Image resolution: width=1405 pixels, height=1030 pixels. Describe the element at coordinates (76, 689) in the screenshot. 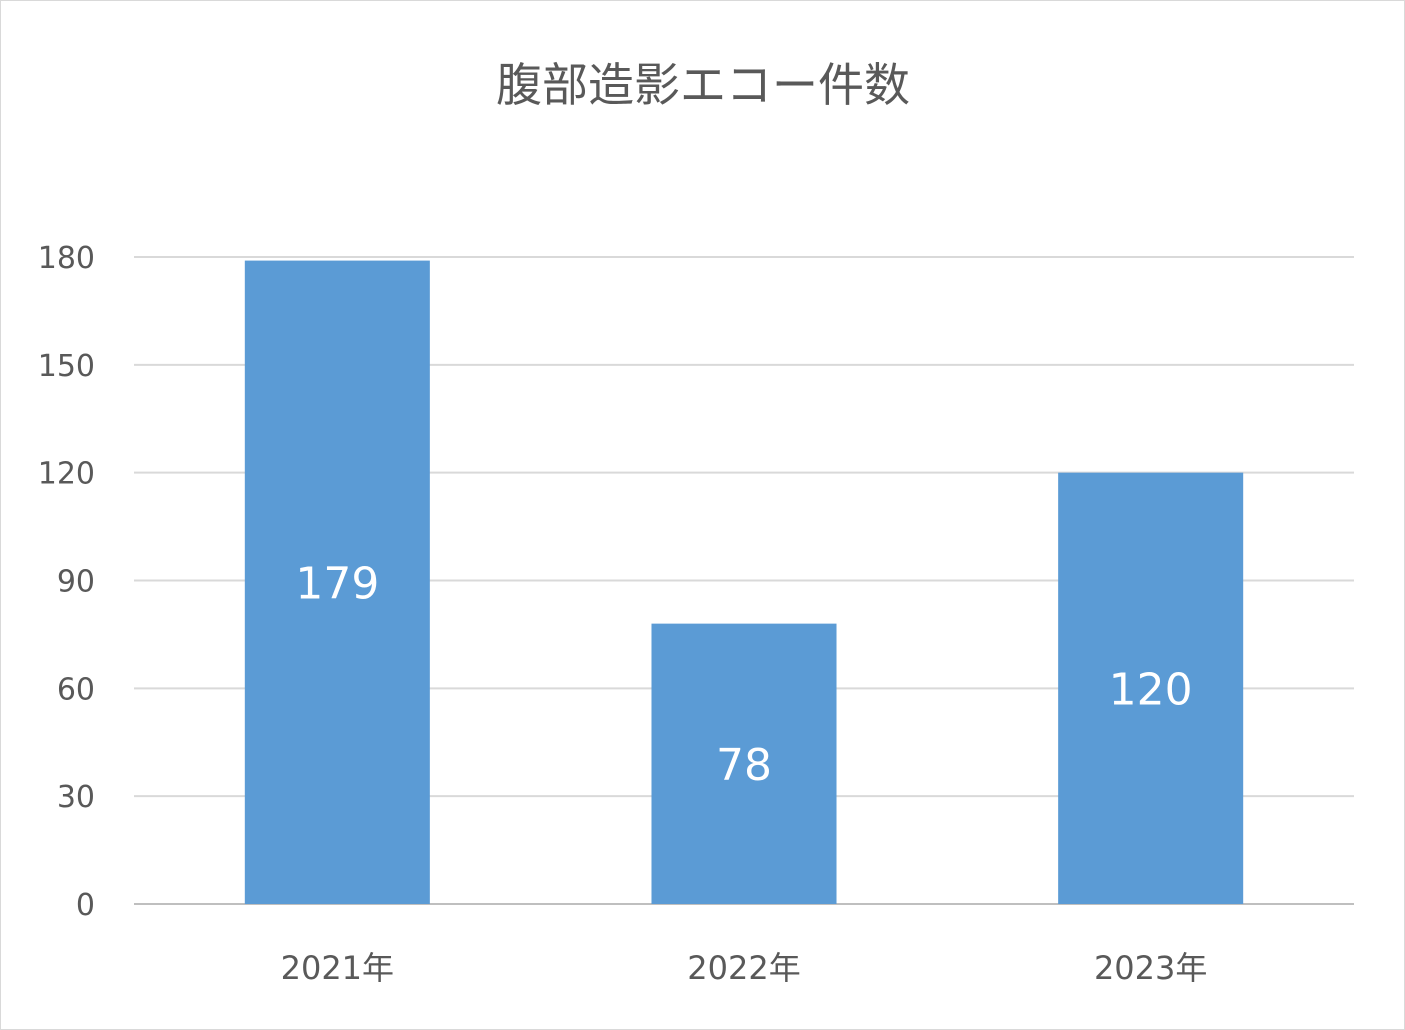

I see `y-tick-label: 60` at that location.